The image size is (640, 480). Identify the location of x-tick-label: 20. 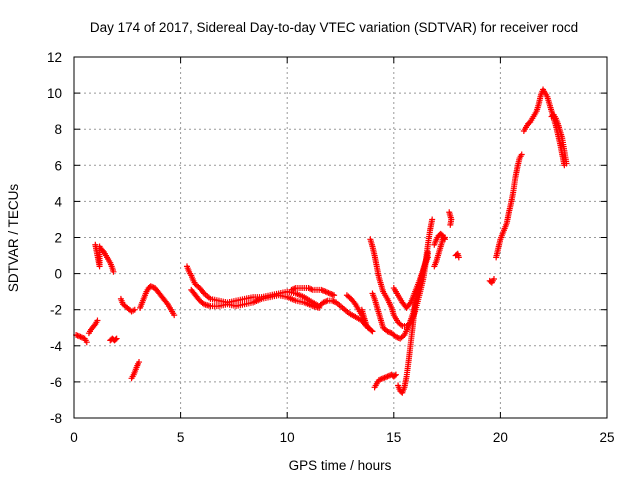
(500, 437).